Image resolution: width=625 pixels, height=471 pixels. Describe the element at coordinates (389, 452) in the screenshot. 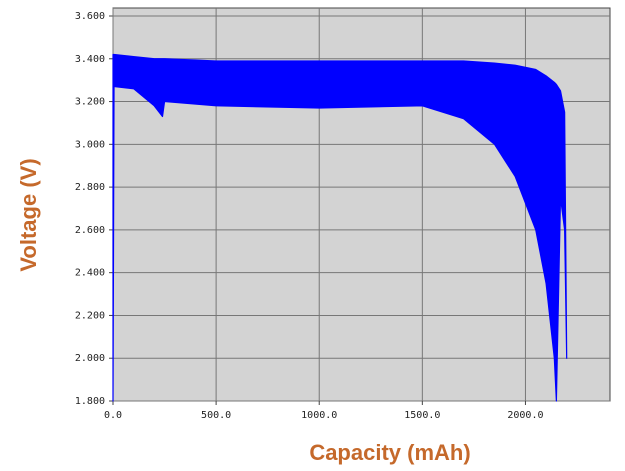

I see `x-axis-title: Capacity (mAh)` at that location.